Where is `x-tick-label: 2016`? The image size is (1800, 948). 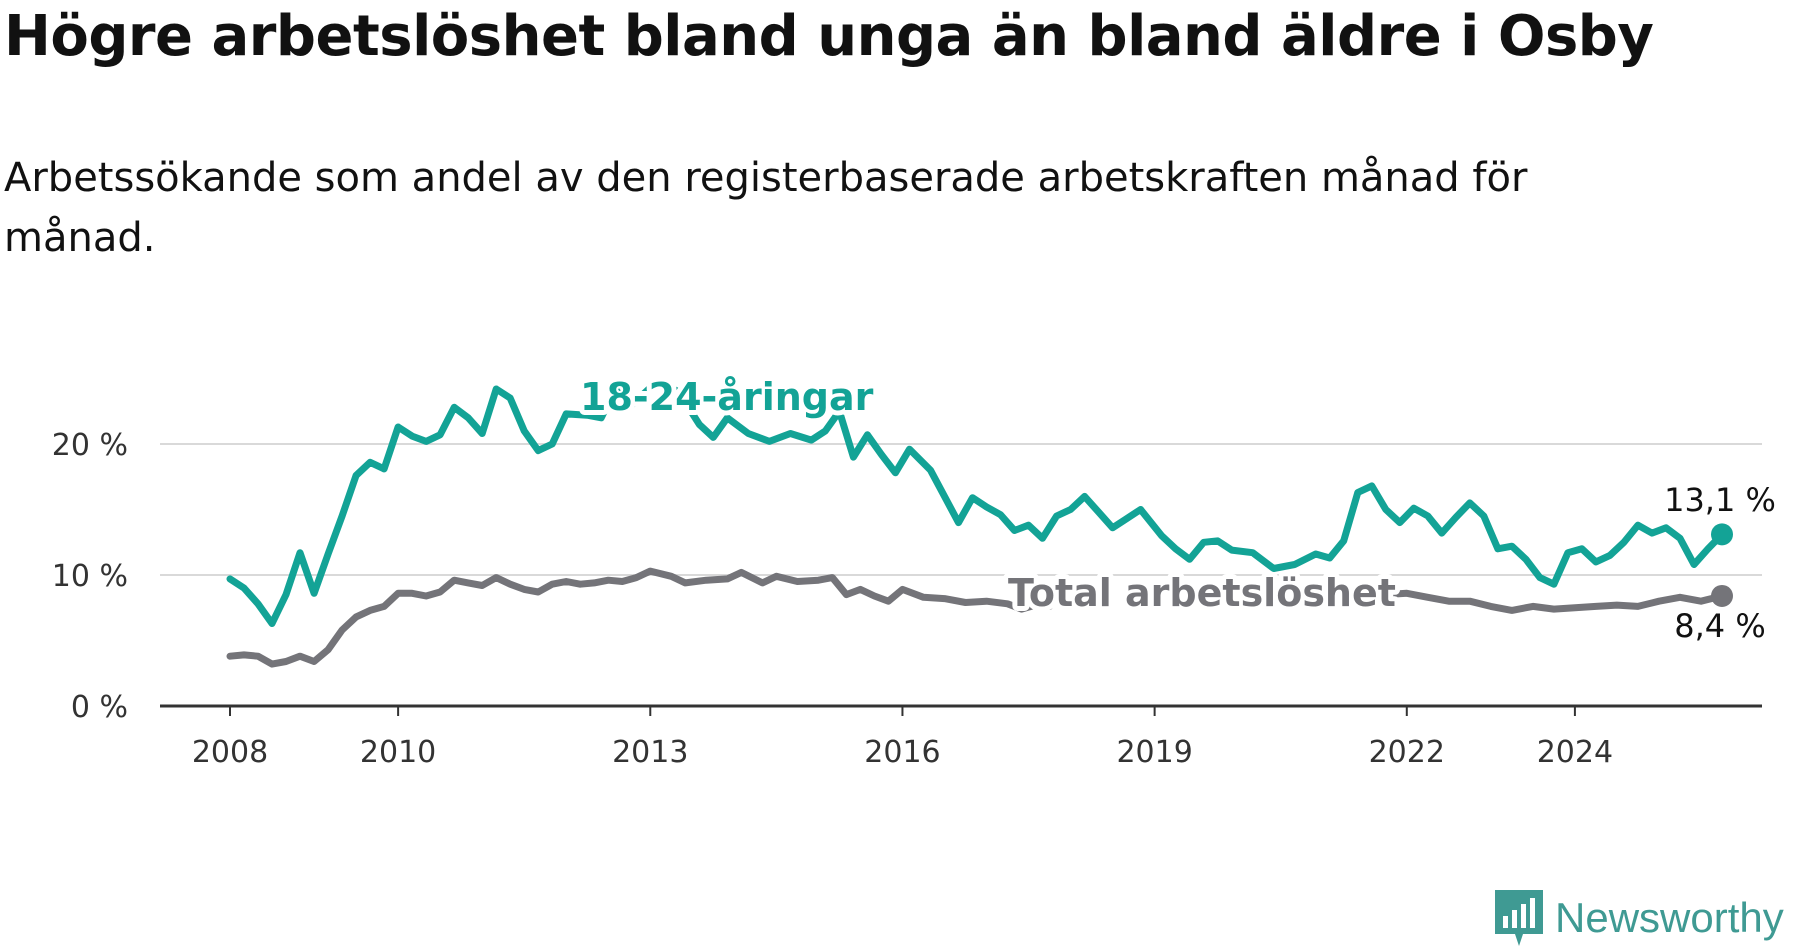
x-tick-label: 2016 is located at coordinates (902, 752).